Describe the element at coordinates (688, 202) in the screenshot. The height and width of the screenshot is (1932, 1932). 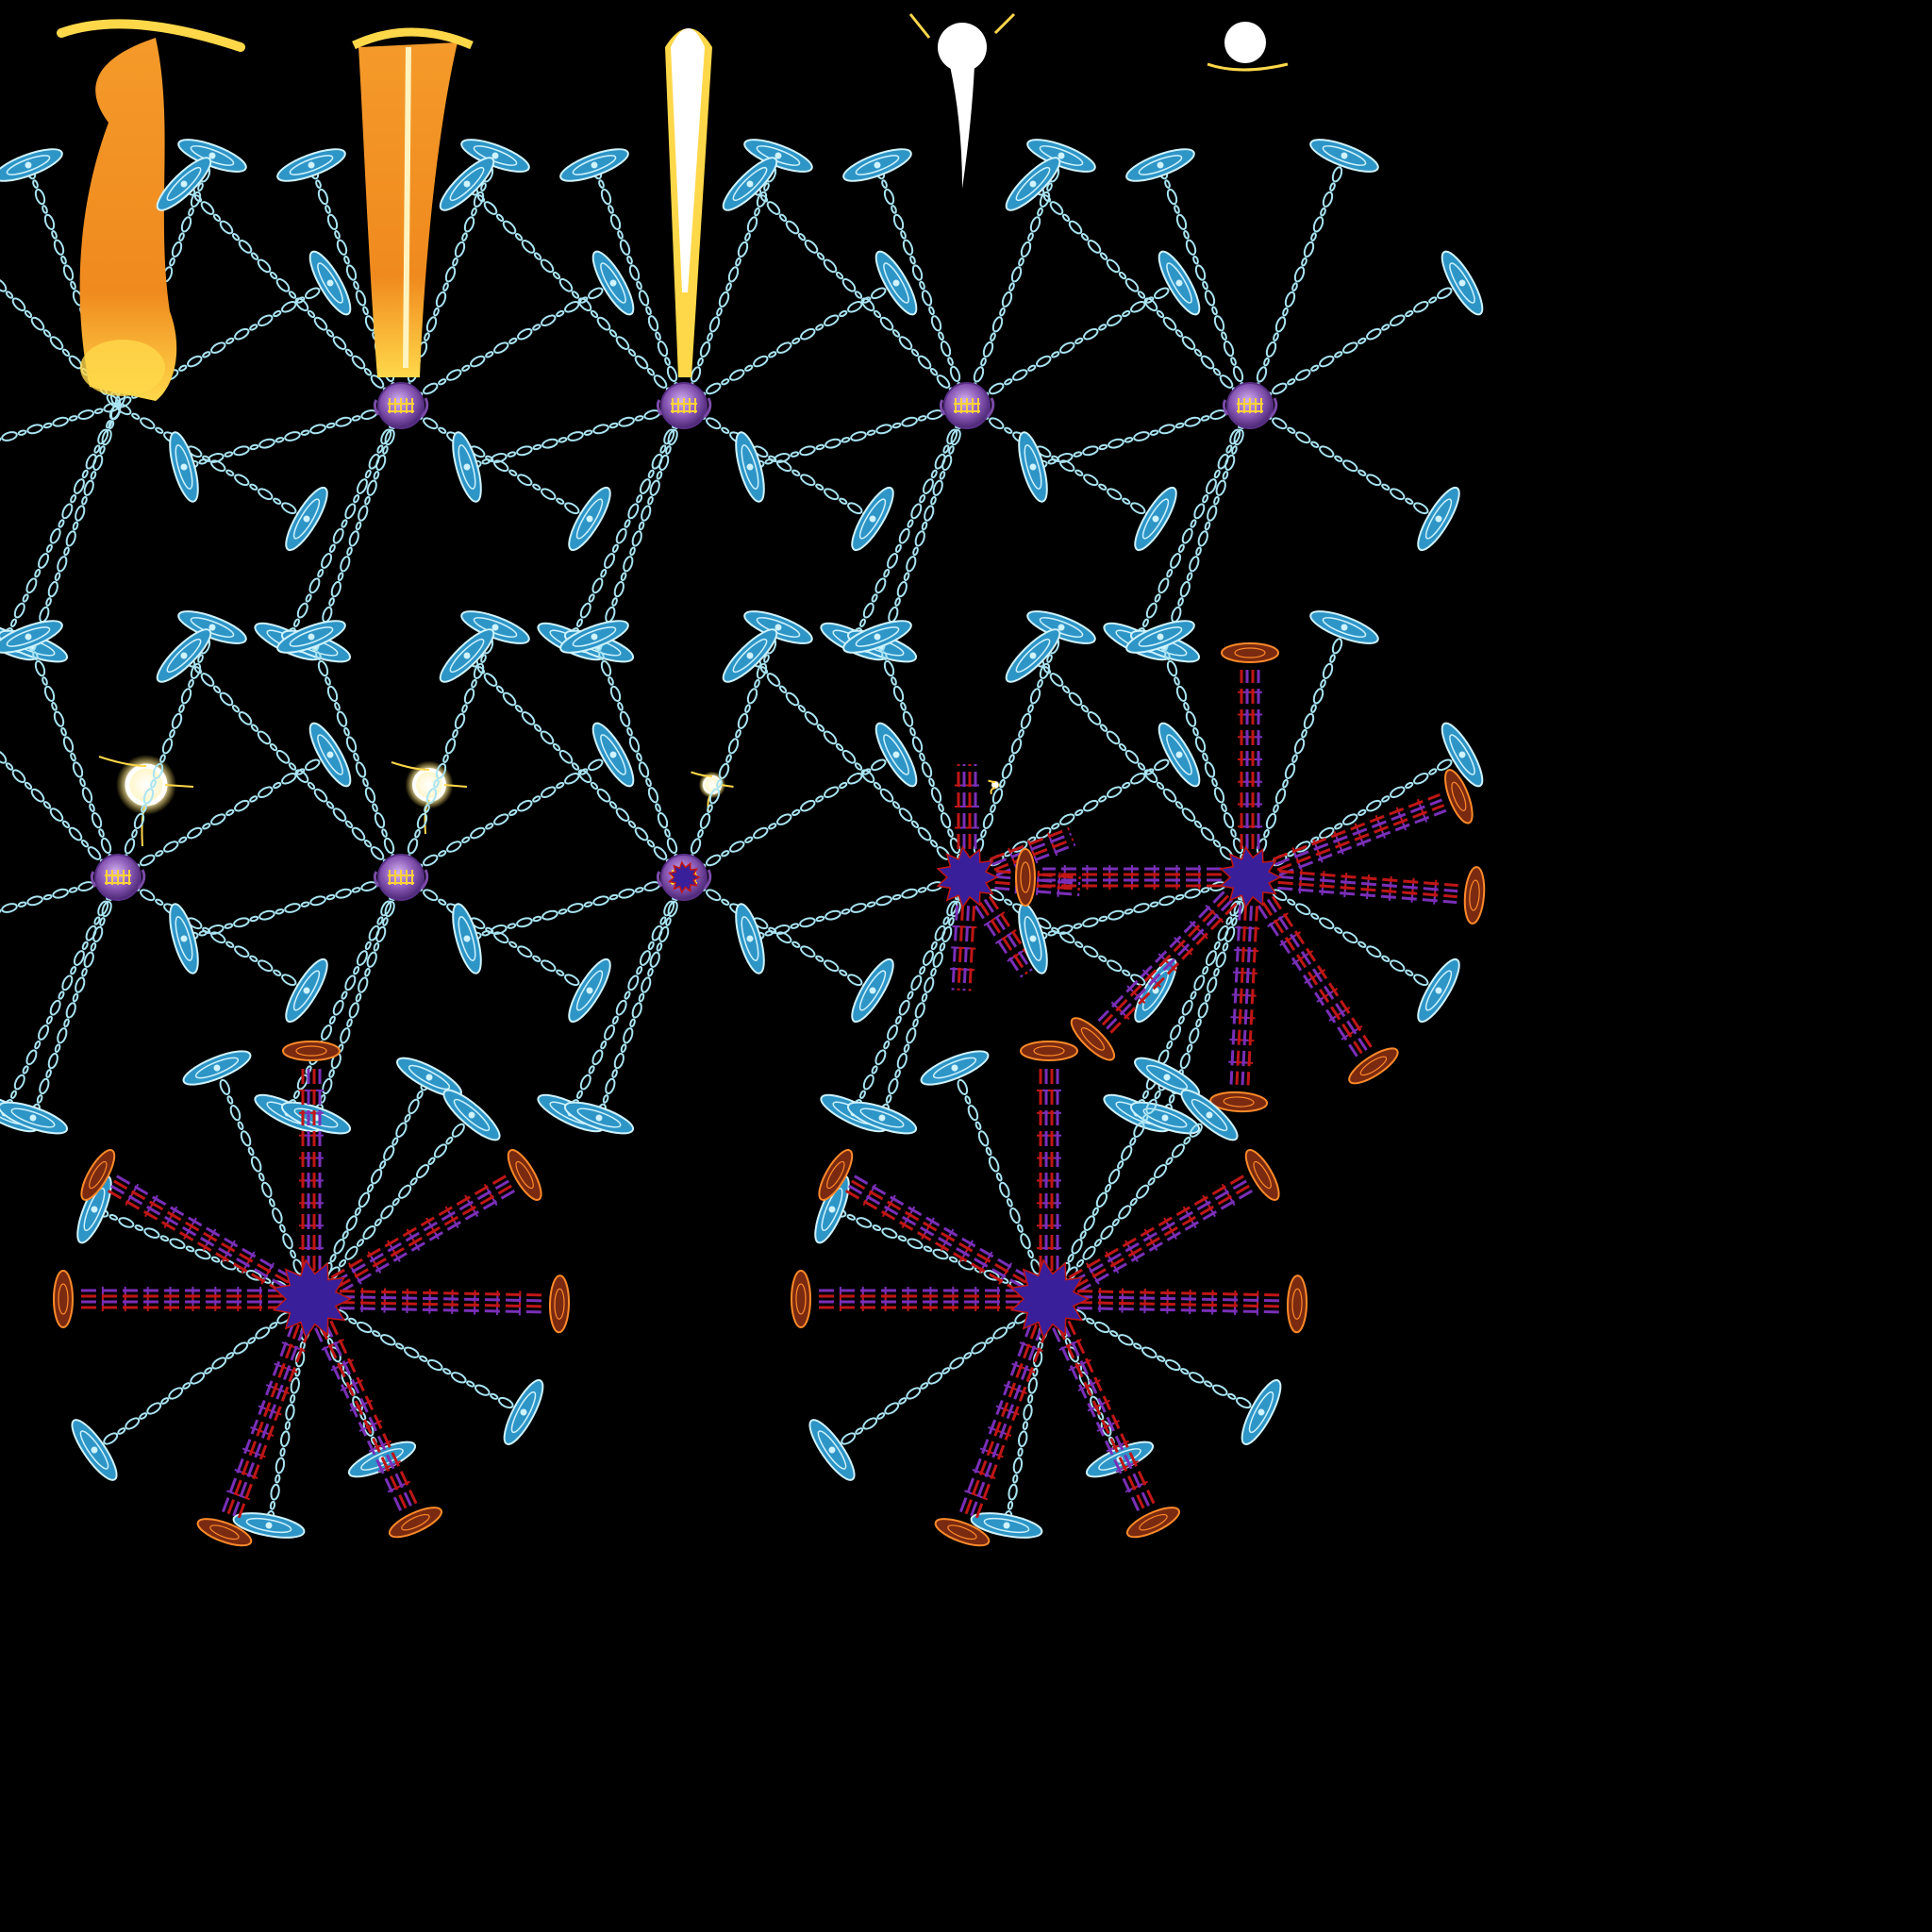
I see `effect` at that location.